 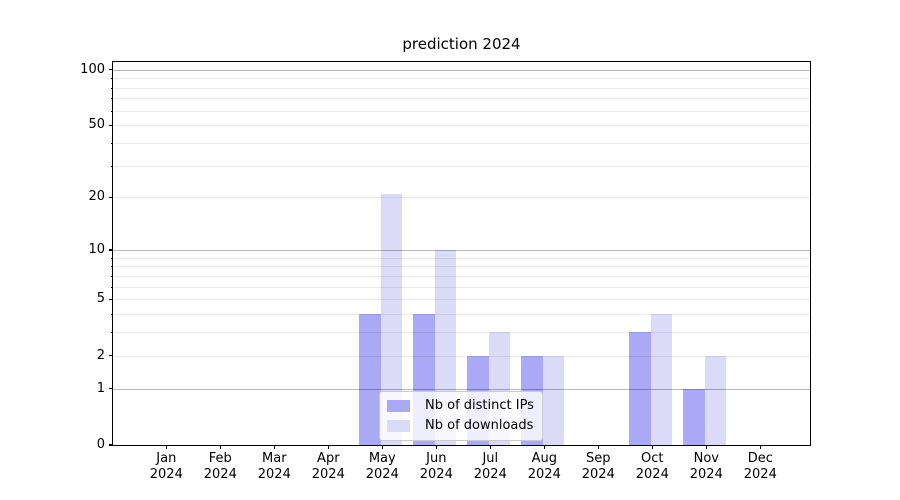 I want to click on legend-label-distinct-ips: Nb of distinct IPs, so click(x=479, y=405).